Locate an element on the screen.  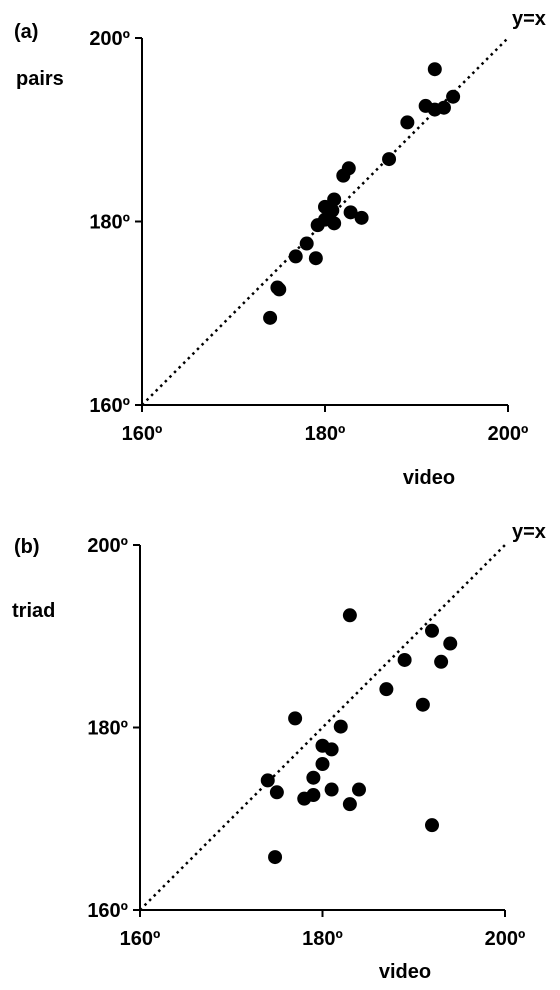
panel-label: (b) is located at coordinates (27, 547).